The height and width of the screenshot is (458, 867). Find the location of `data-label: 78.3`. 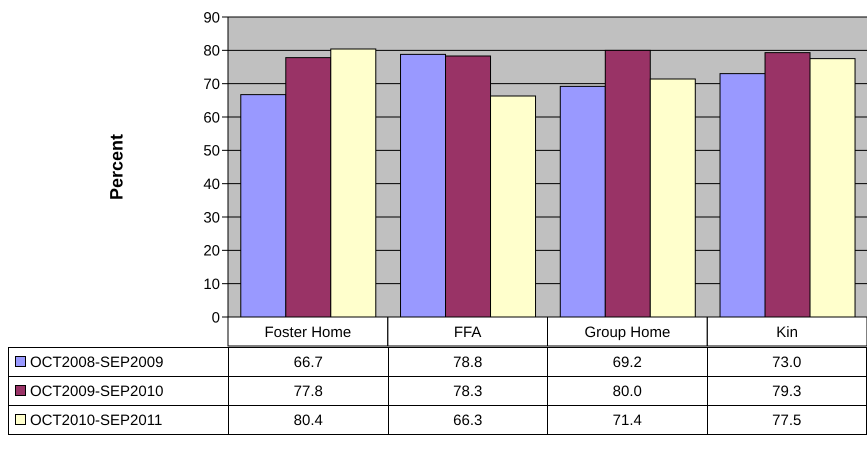

data-label: 78.3 is located at coordinates (468, 391).